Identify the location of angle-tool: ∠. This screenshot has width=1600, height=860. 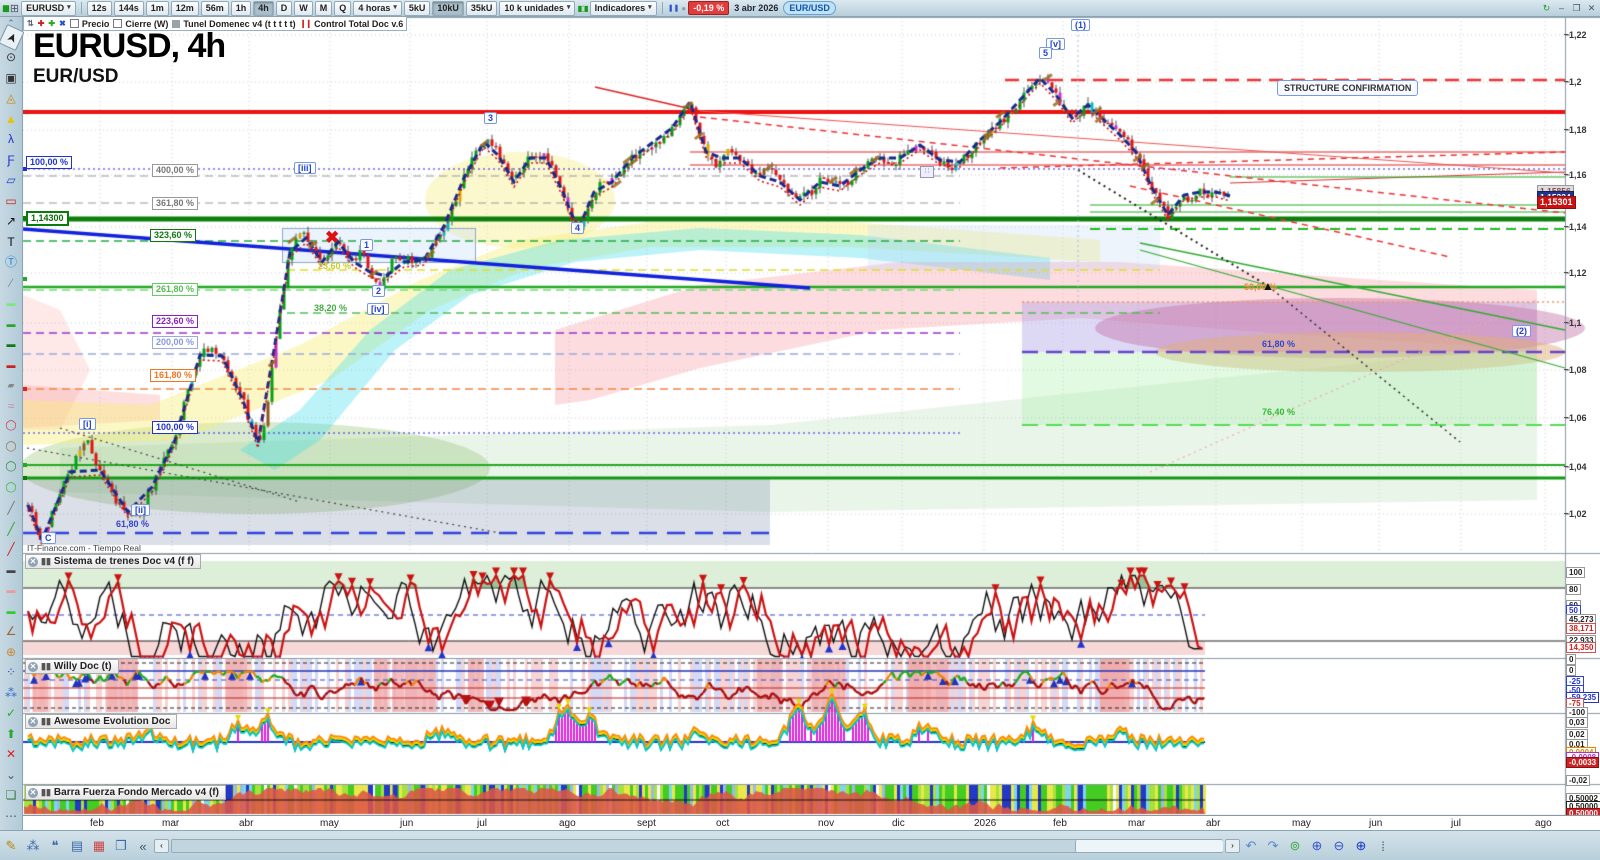
(11, 631).